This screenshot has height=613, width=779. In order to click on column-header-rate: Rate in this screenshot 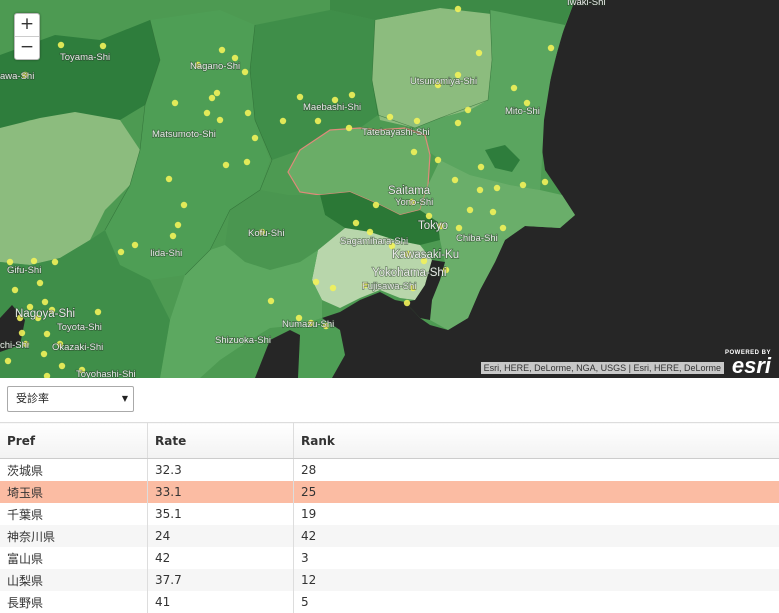, I will do `click(220, 440)`.